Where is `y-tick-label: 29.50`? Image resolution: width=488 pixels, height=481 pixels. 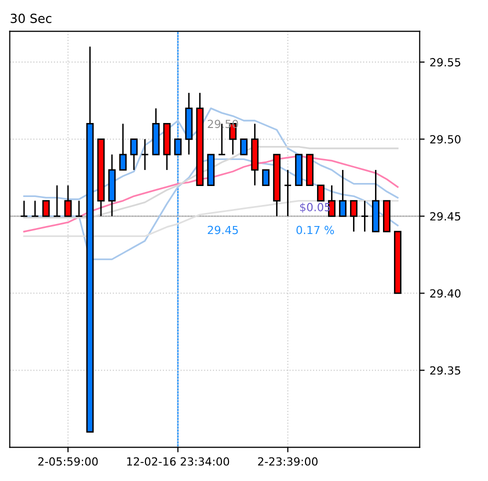
y-tick-label: 29.50 is located at coordinates (445, 139).